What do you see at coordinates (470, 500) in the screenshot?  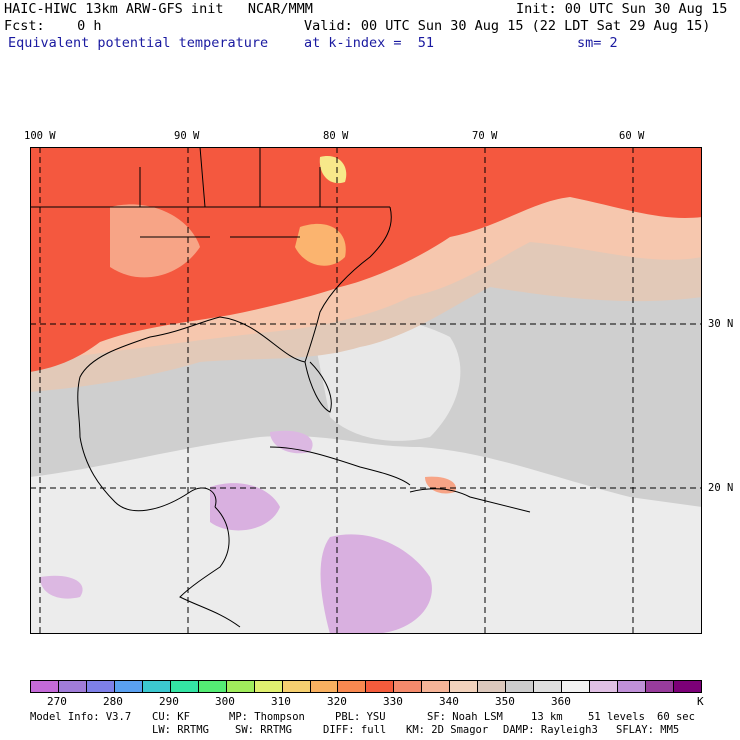 I see `coast-hispaniola` at bounding box center [470, 500].